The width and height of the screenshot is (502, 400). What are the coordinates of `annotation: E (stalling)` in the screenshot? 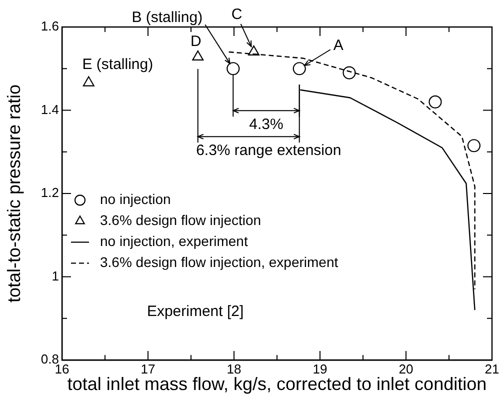 It's located at (118, 64).